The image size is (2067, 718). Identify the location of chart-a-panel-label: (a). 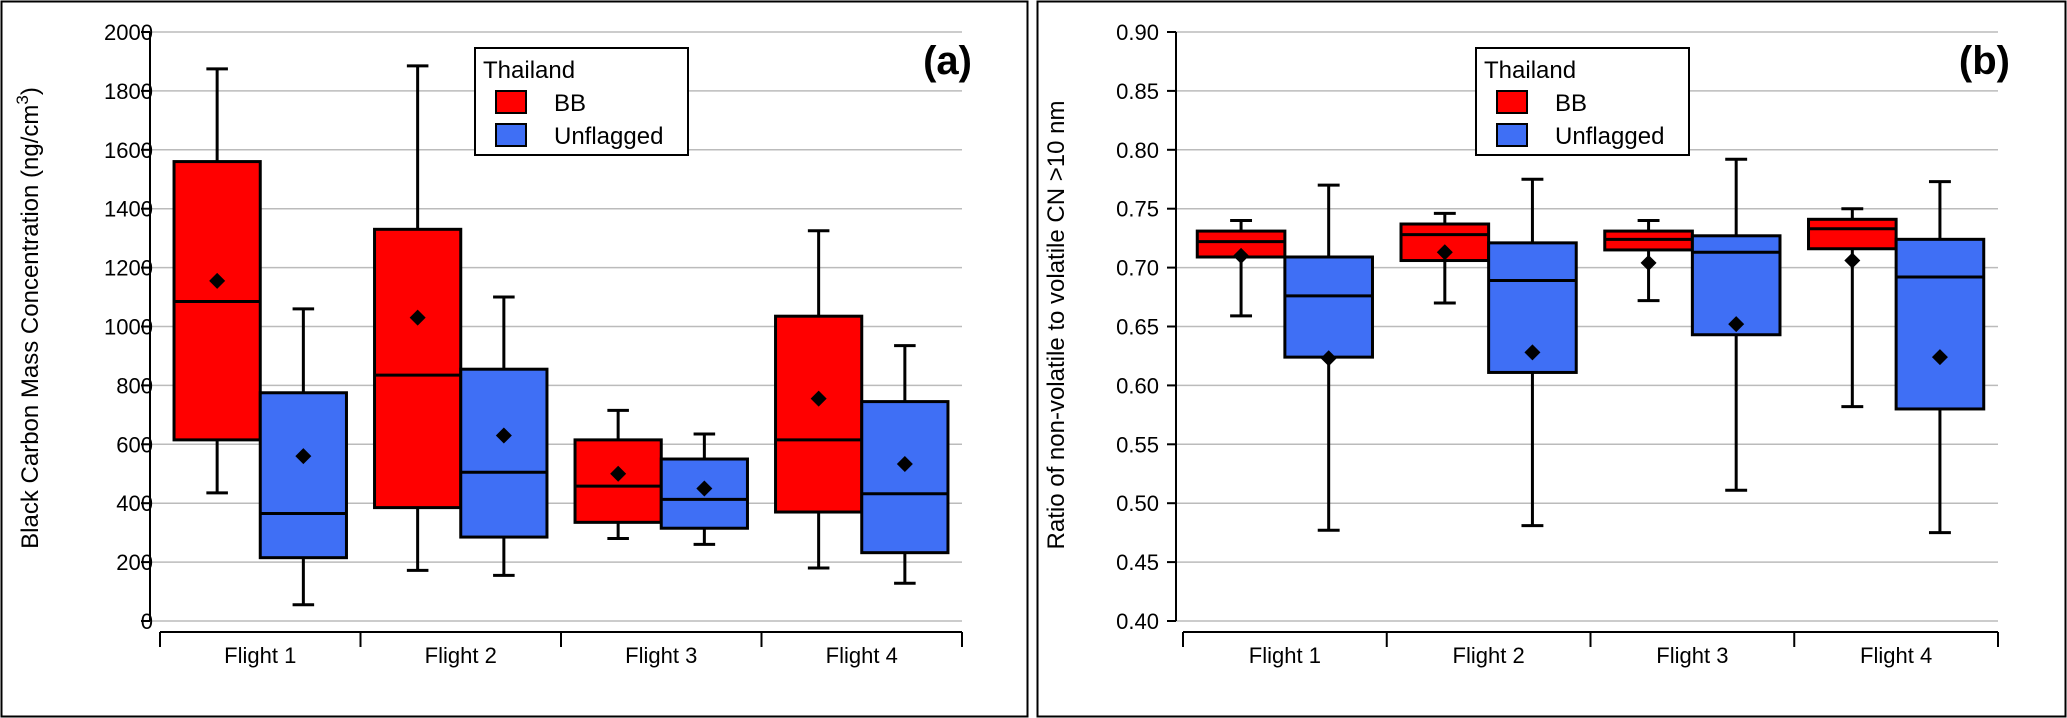
(947, 61).